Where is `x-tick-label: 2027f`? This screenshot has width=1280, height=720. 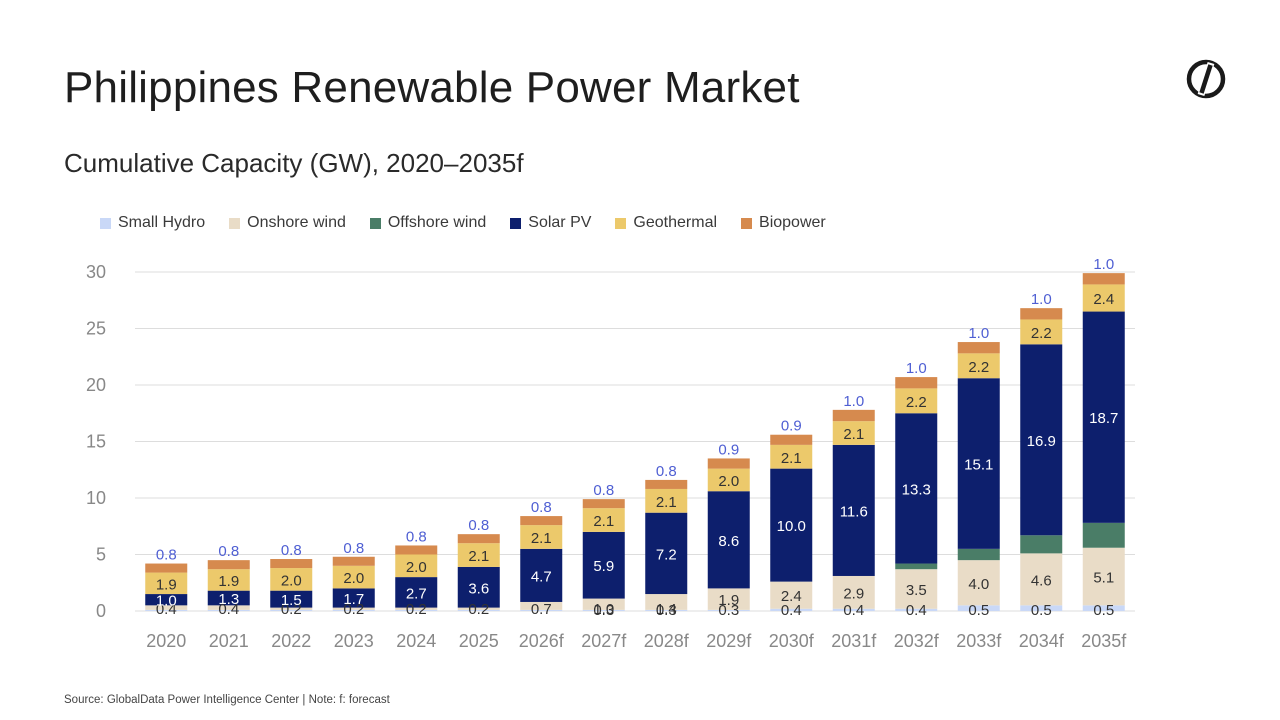 x-tick-label: 2027f is located at coordinates (604, 641).